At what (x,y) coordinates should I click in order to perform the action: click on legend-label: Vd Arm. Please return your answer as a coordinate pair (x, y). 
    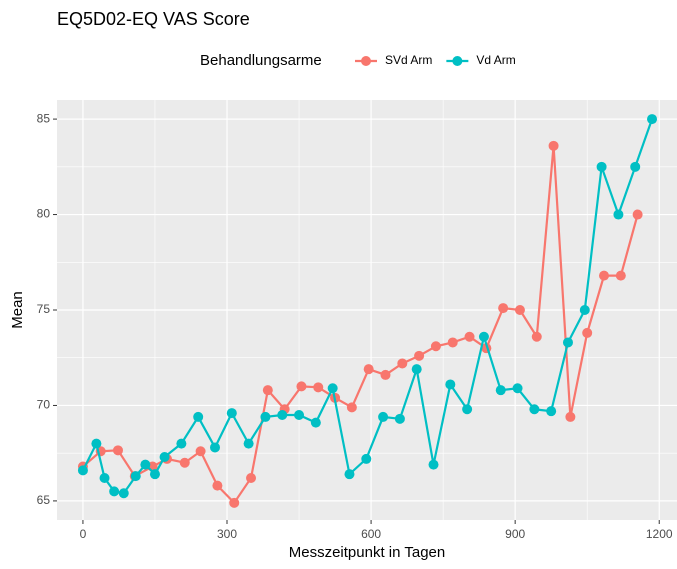
    Looking at the image, I should click on (495, 60).